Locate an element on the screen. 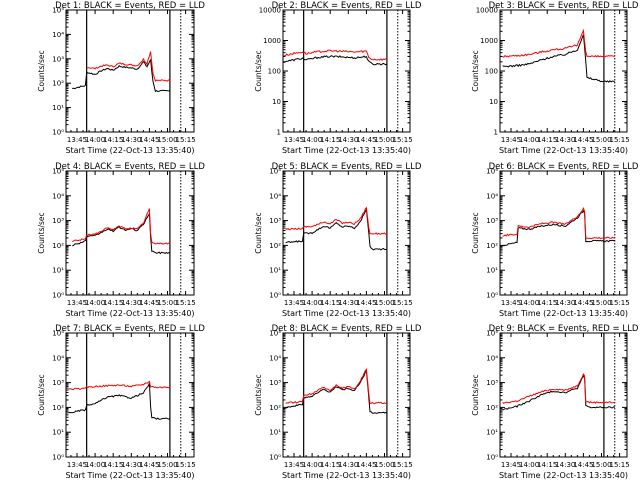 This screenshot has height=480, width=640. panel-5-title: Det 5: BLACK = Events, RED = LLD is located at coordinates (347, 167).